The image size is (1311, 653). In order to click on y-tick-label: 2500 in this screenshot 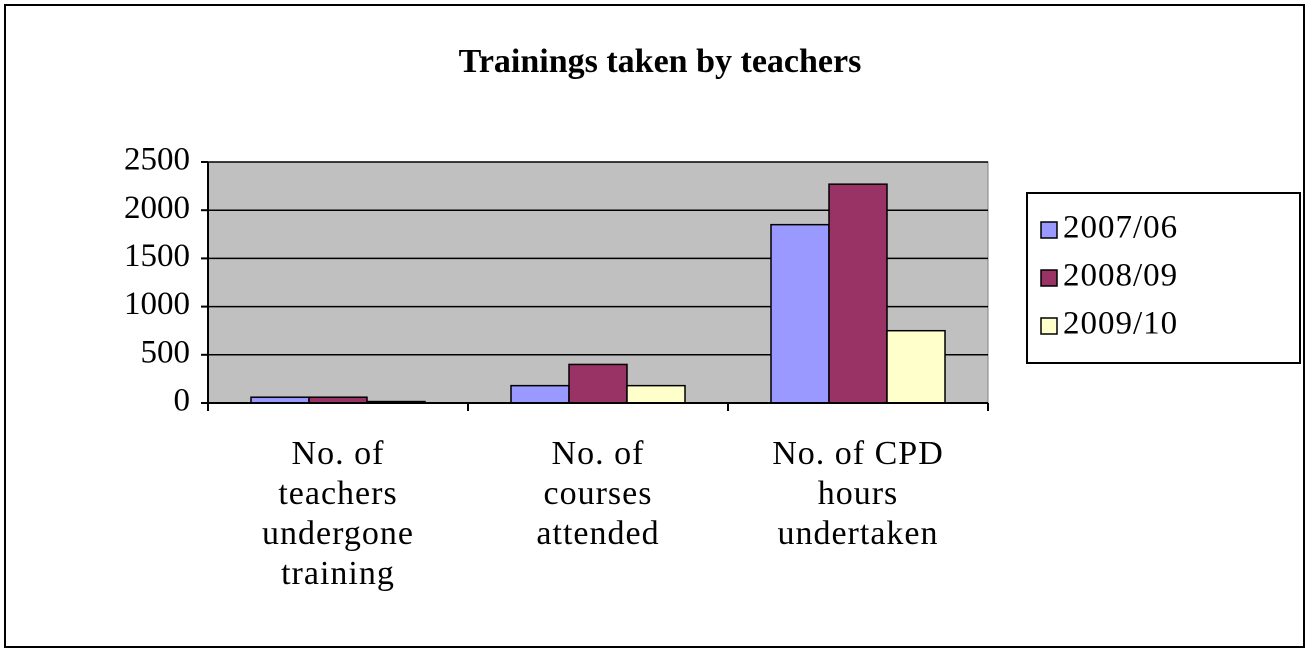, I will do `click(157, 160)`.